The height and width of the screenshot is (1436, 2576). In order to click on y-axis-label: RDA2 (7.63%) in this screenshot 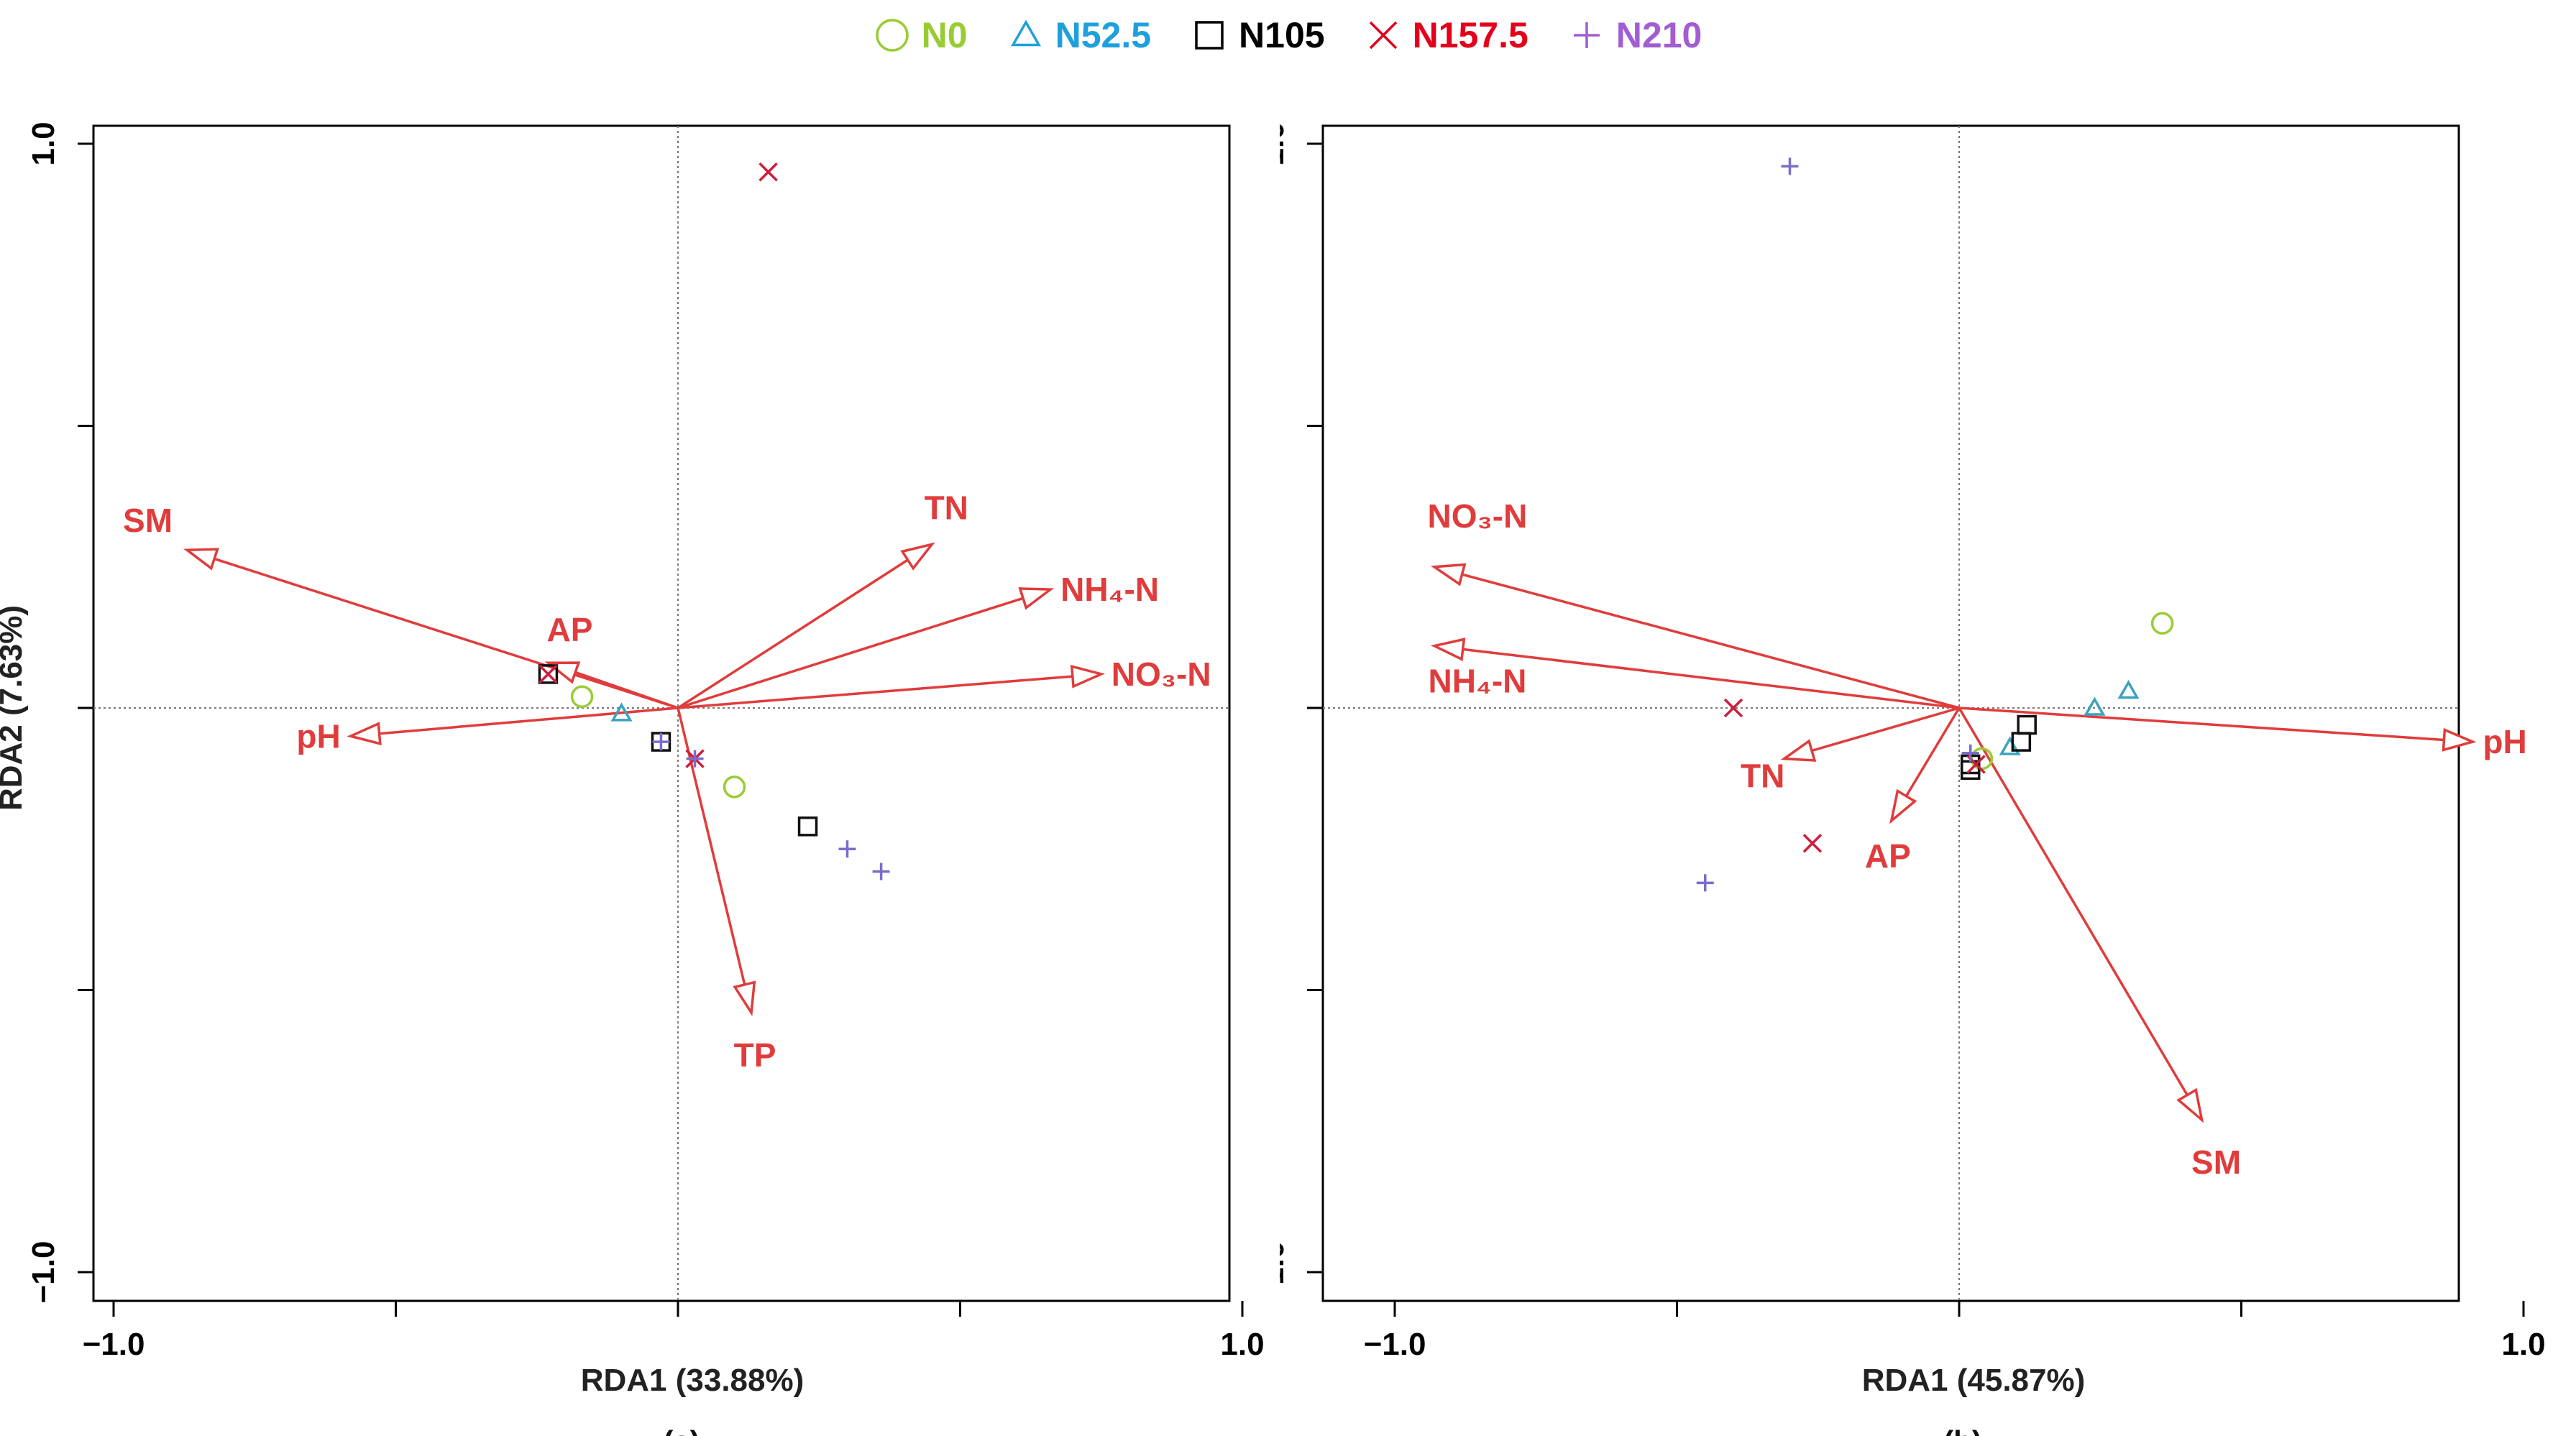, I will do `click(15, 708)`.